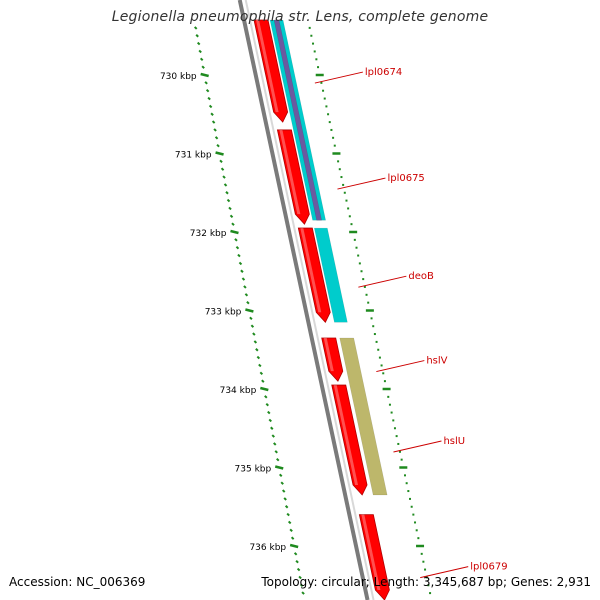  What do you see at coordinates (178, 77) in the screenshot?
I see `tick-label: 730 kbp` at bounding box center [178, 77].